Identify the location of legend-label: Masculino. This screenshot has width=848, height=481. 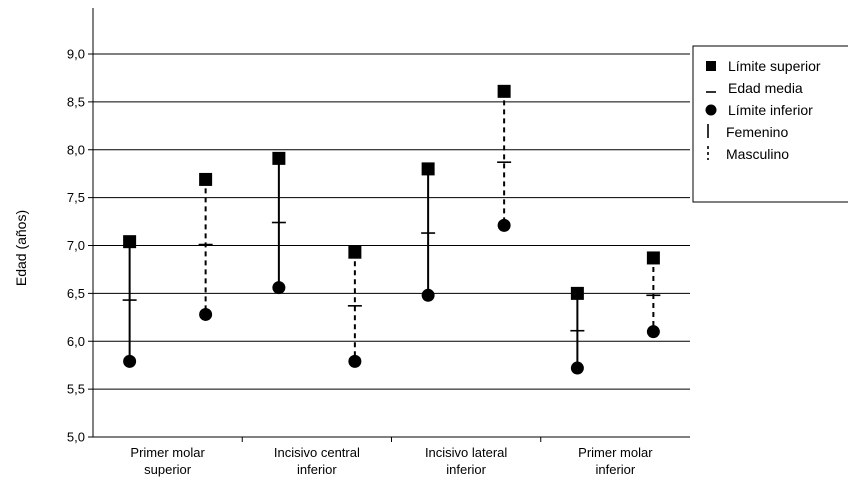
(757, 154).